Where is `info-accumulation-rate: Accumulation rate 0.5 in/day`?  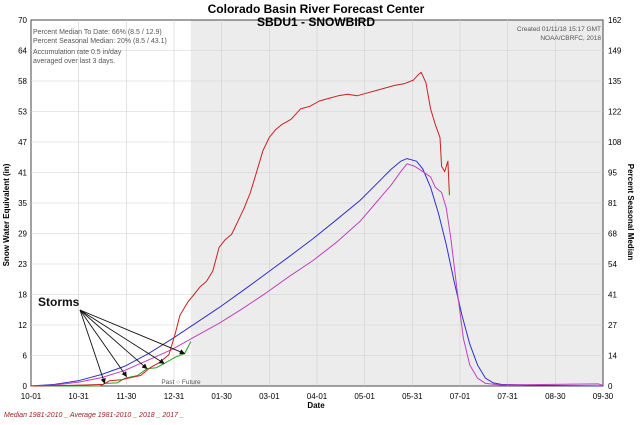 info-accumulation-rate: Accumulation rate 0.5 in/day is located at coordinates (77, 52).